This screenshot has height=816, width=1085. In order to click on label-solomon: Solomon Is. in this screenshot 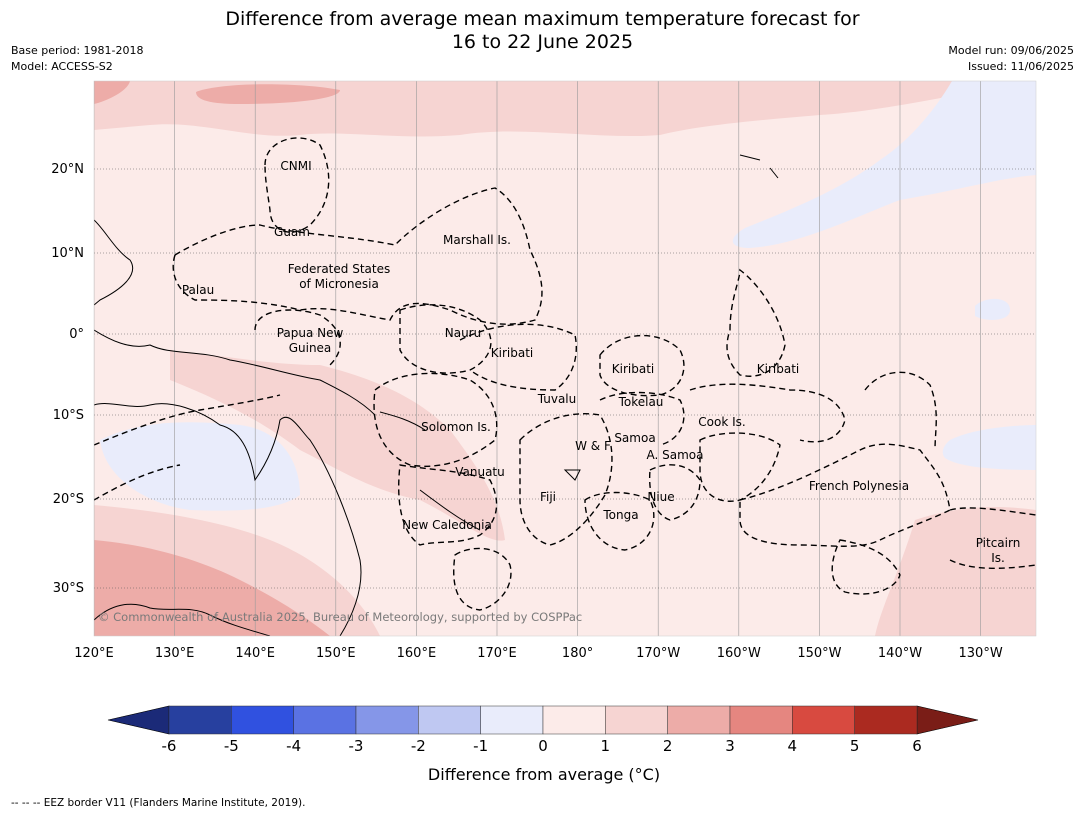, I will do `click(456, 427)`.